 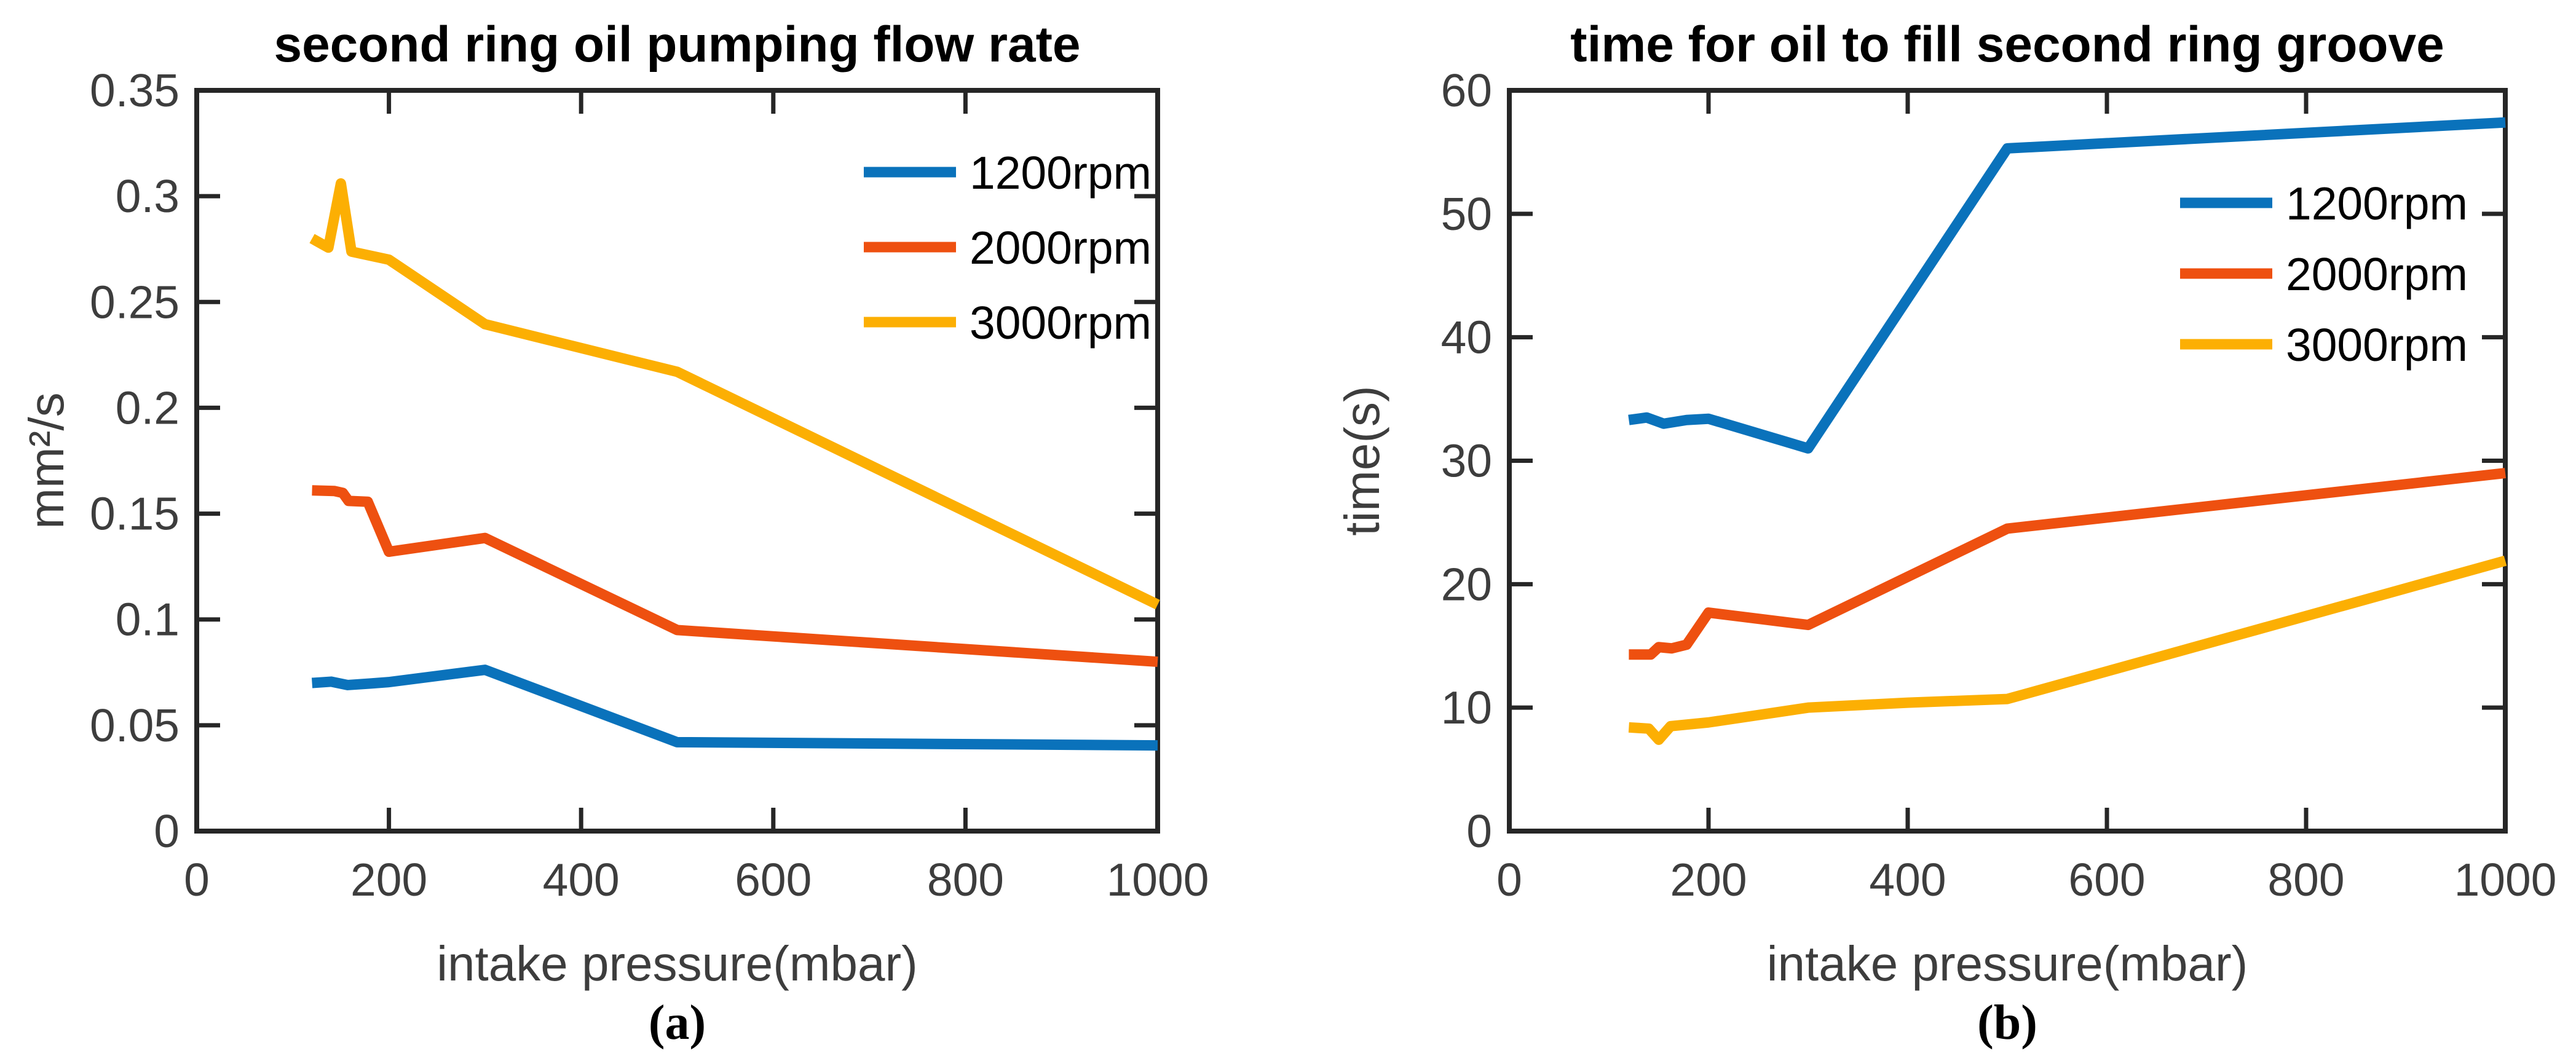 I want to click on panel-sublabel: (b), so click(x=2007, y=1023).